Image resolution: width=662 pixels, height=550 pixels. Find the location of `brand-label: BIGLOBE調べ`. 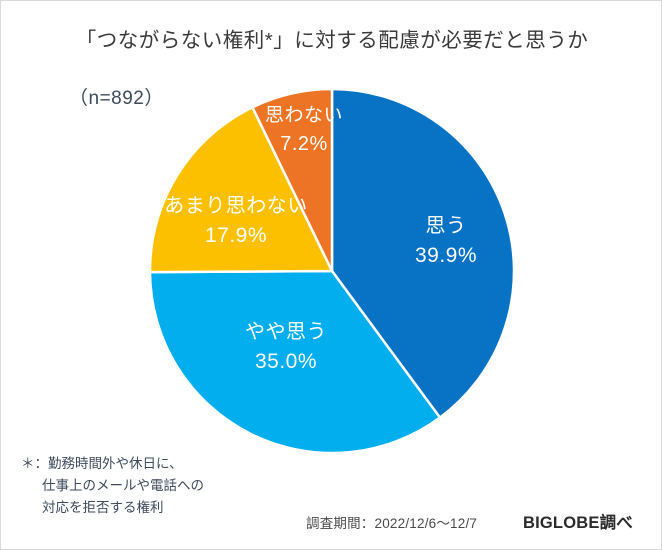

brand-label: BIGLOBE調べ is located at coordinates (578, 523).